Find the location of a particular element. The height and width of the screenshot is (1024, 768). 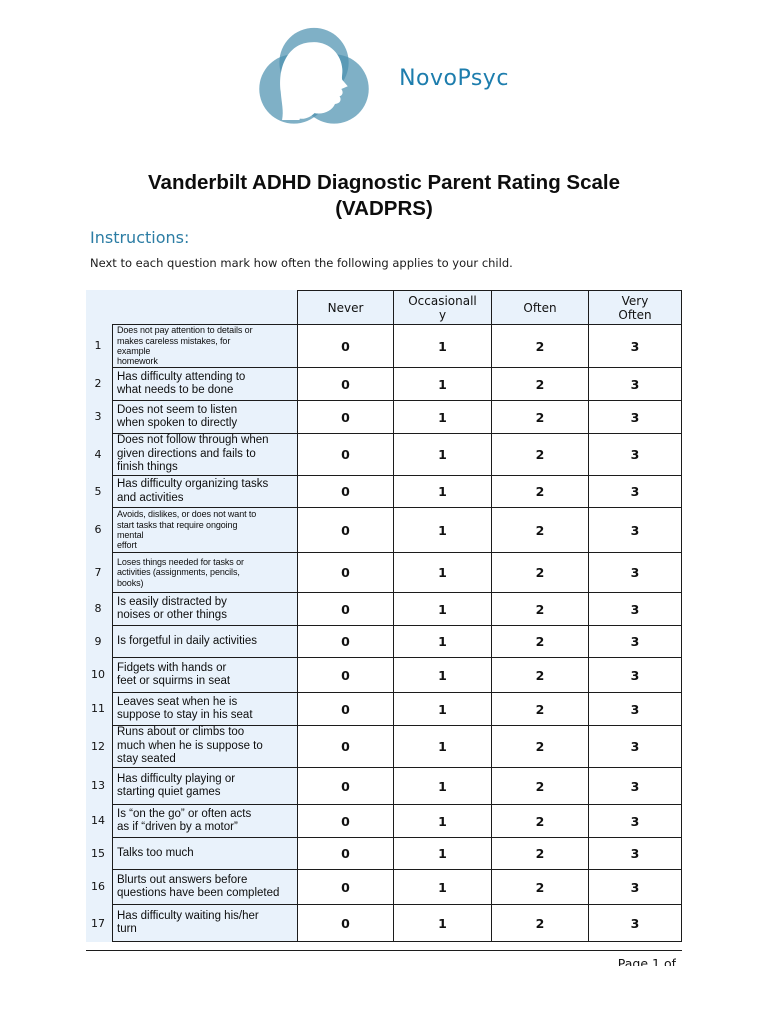

logo-header: NovoPsyc is located at coordinates (384, 65).